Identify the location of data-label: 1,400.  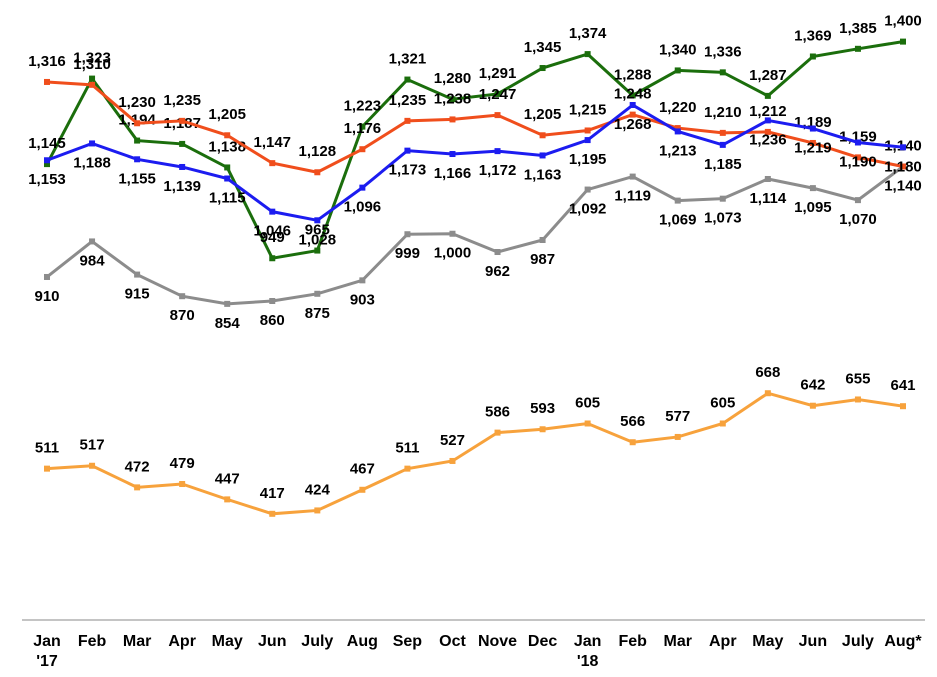
(903, 21).